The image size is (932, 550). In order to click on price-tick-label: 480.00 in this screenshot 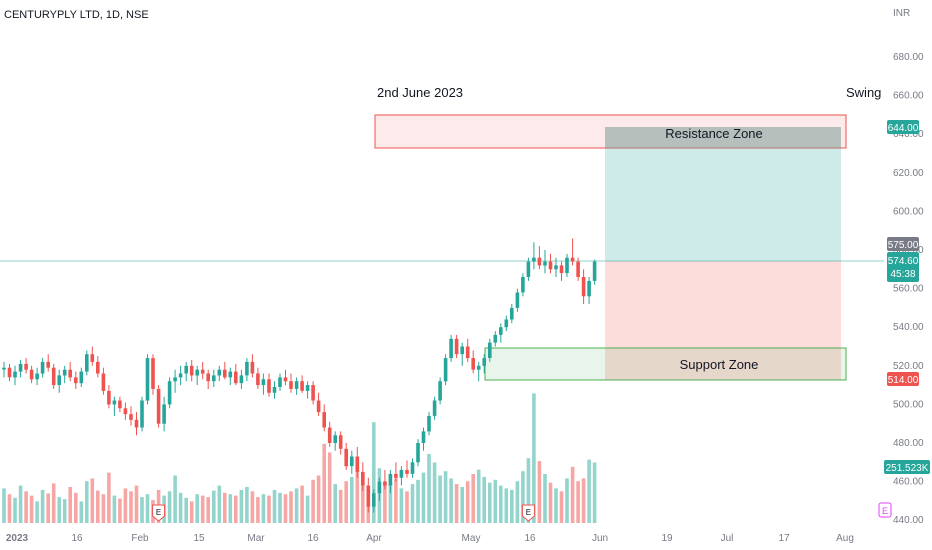, I will do `click(908, 443)`.